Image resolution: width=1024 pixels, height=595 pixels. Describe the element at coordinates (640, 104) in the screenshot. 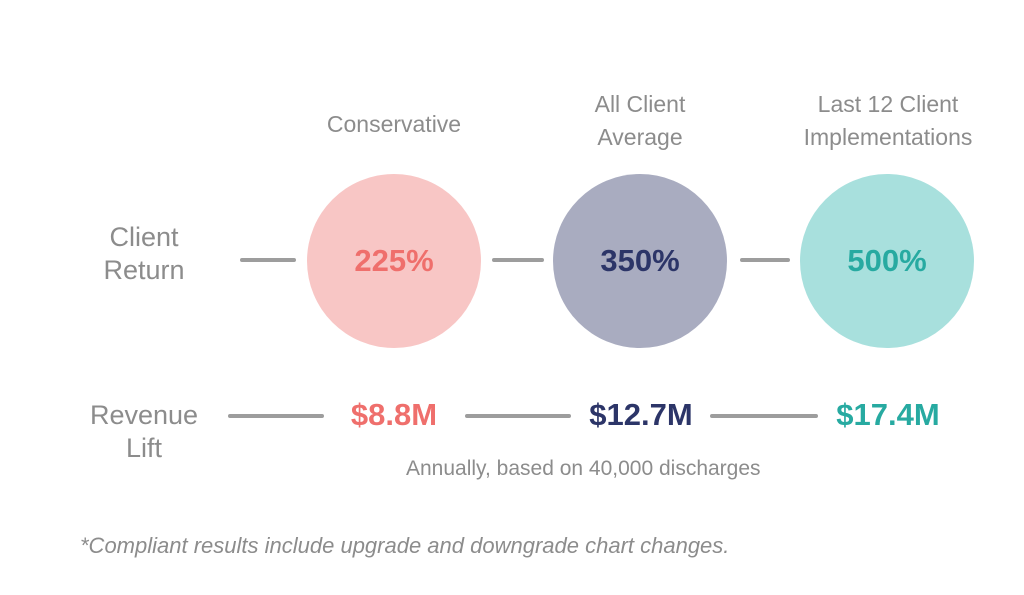

I see `header-all-client-average-line1: All Client` at that location.